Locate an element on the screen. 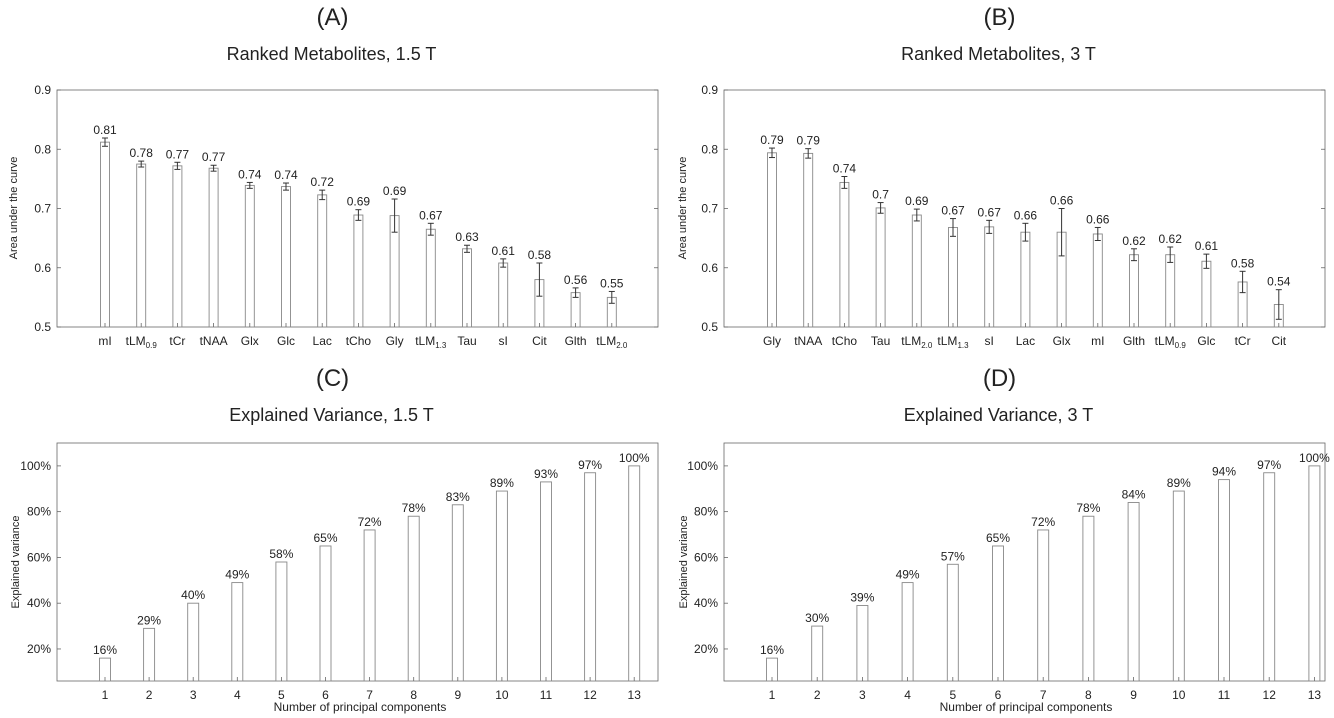  y-tick-label: 80% is located at coordinates (39, 512).